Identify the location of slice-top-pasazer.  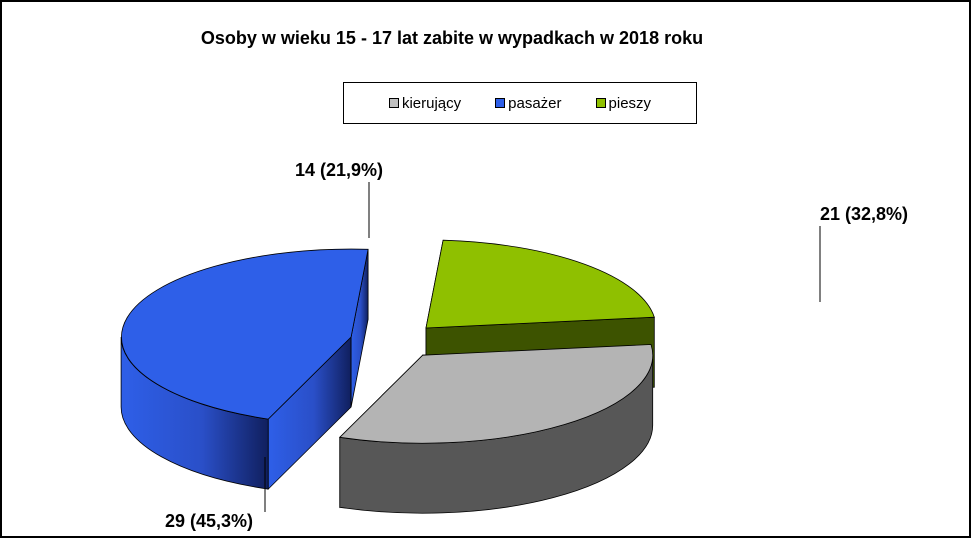
(245, 334).